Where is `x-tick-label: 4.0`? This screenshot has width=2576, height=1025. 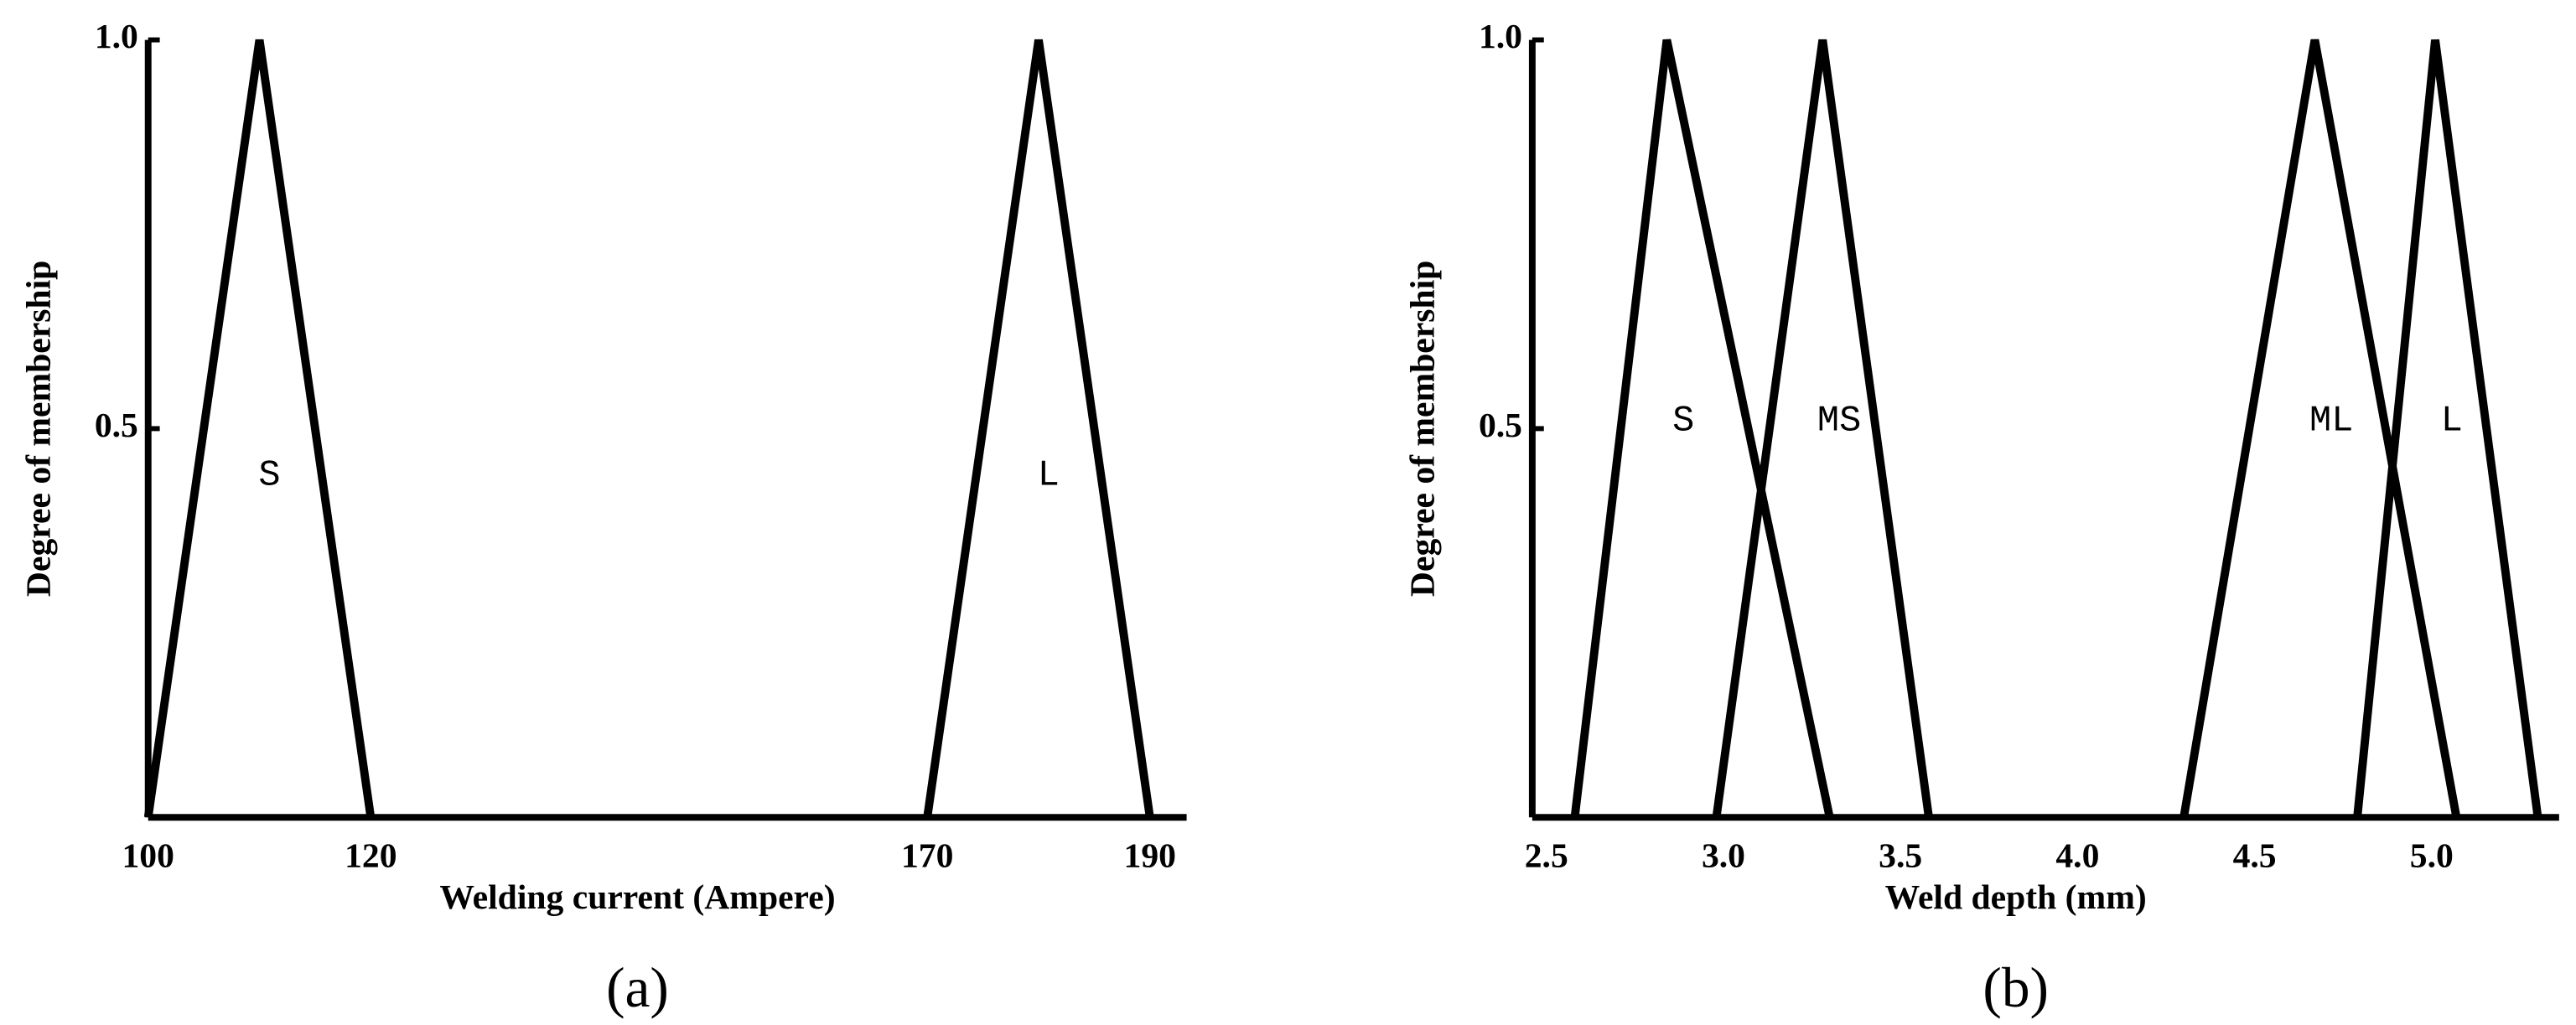 x-tick-label: 4.0 is located at coordinates (2077, 855).